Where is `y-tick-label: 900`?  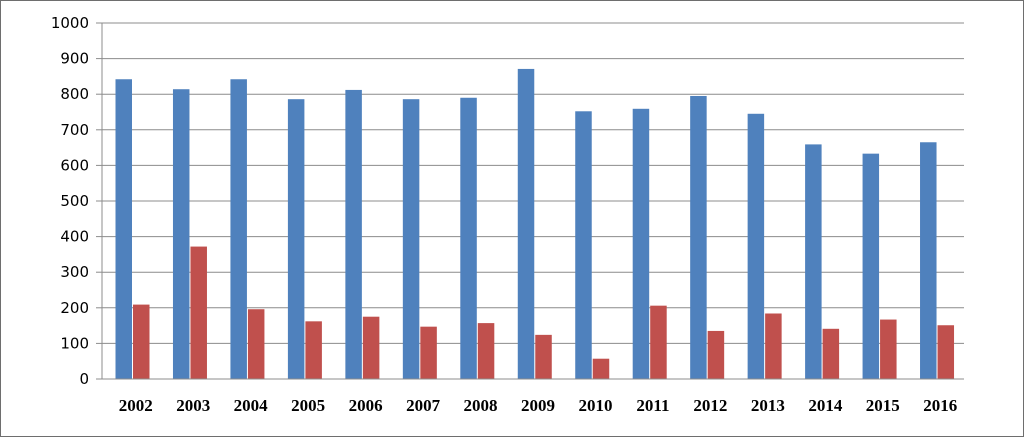
y-tick-label: 900 is located at coordinates (74, 59).